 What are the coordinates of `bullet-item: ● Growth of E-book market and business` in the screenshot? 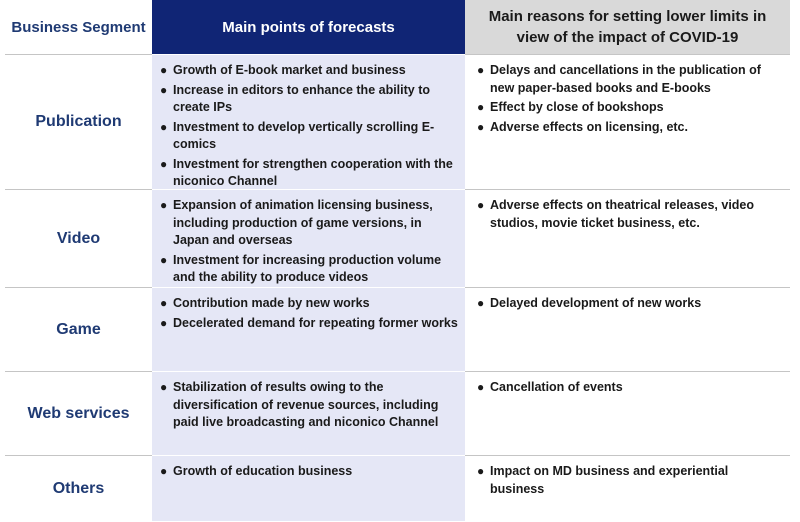 It's located at (309, 71).